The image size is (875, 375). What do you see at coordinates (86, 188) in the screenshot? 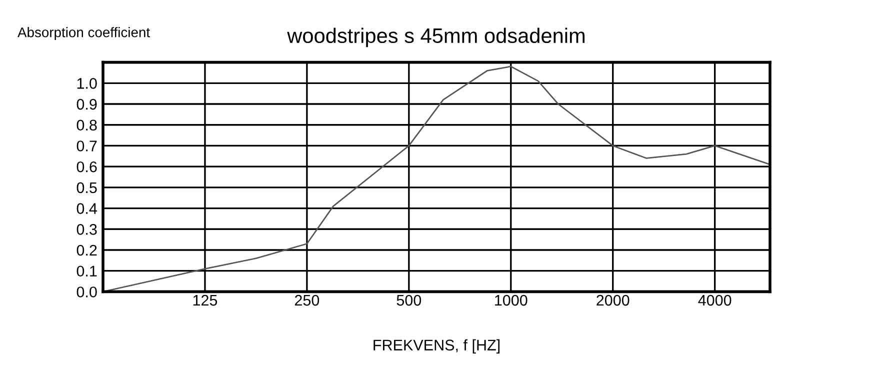
I see `y-tick-label: 0.5` at bounding box center [86, 188].